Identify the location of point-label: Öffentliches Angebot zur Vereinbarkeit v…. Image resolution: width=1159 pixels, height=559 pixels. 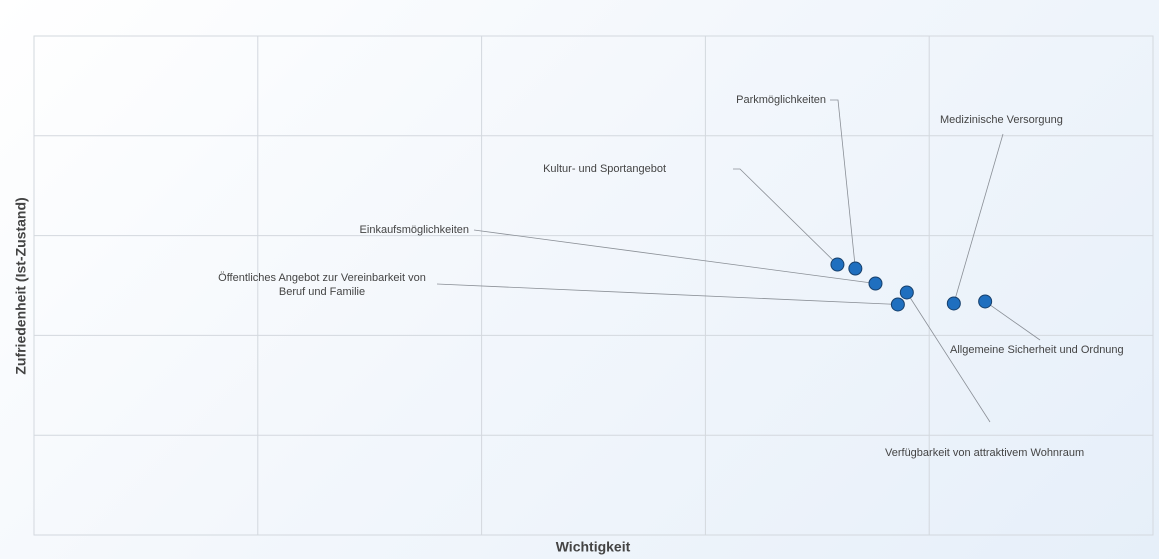
(322, 285).